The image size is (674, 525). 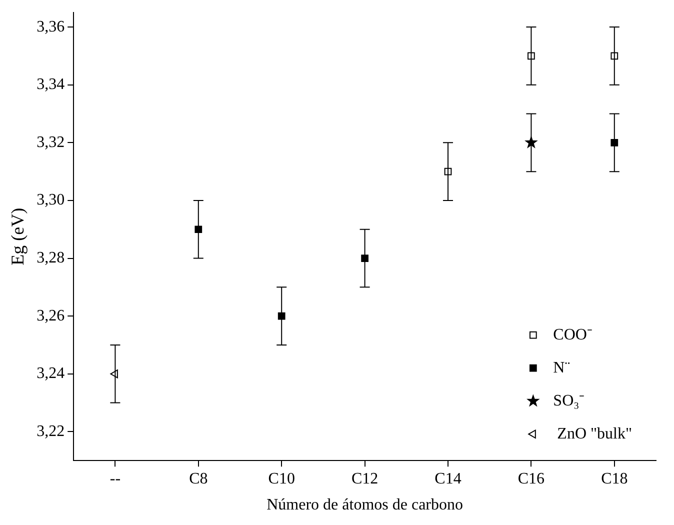 What do you see at coordinates (364, 505) in the screenshot?
I see `x-axis-title: Número de átomos de carbono` at bounding box center [364, 505].